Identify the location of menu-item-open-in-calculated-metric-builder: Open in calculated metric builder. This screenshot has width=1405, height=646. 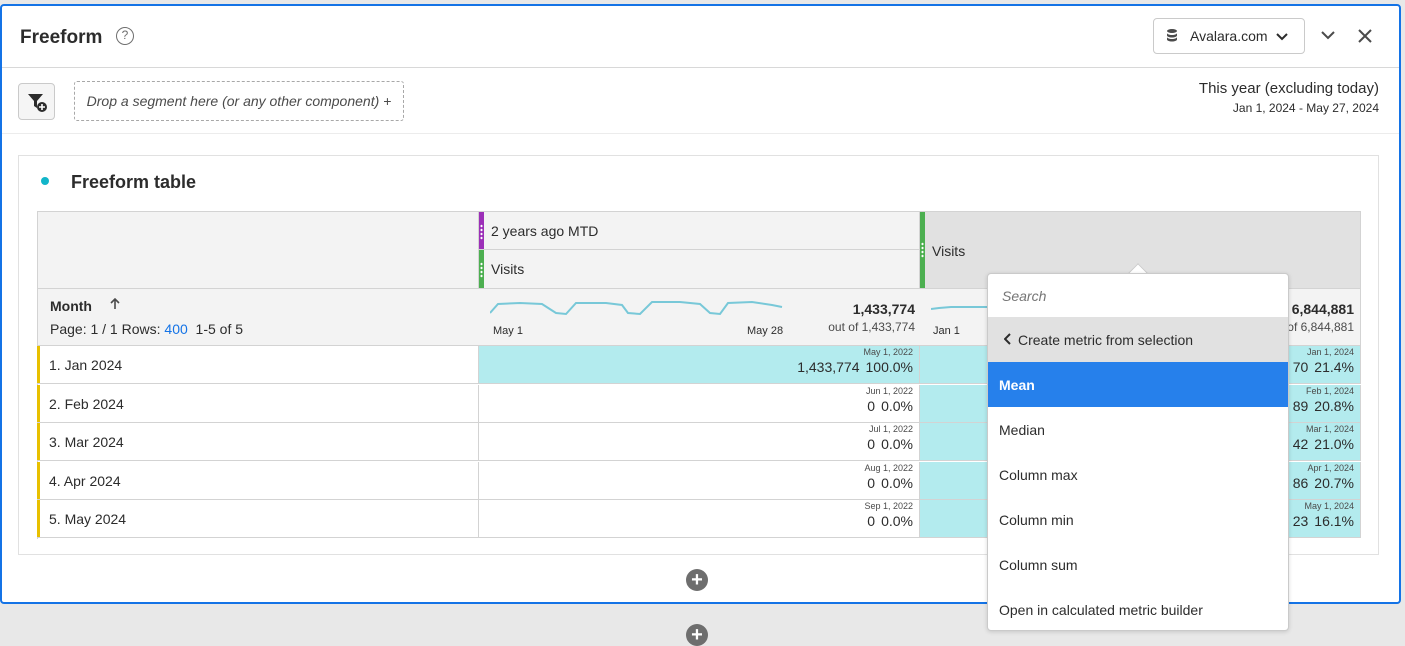
(1101, 609).